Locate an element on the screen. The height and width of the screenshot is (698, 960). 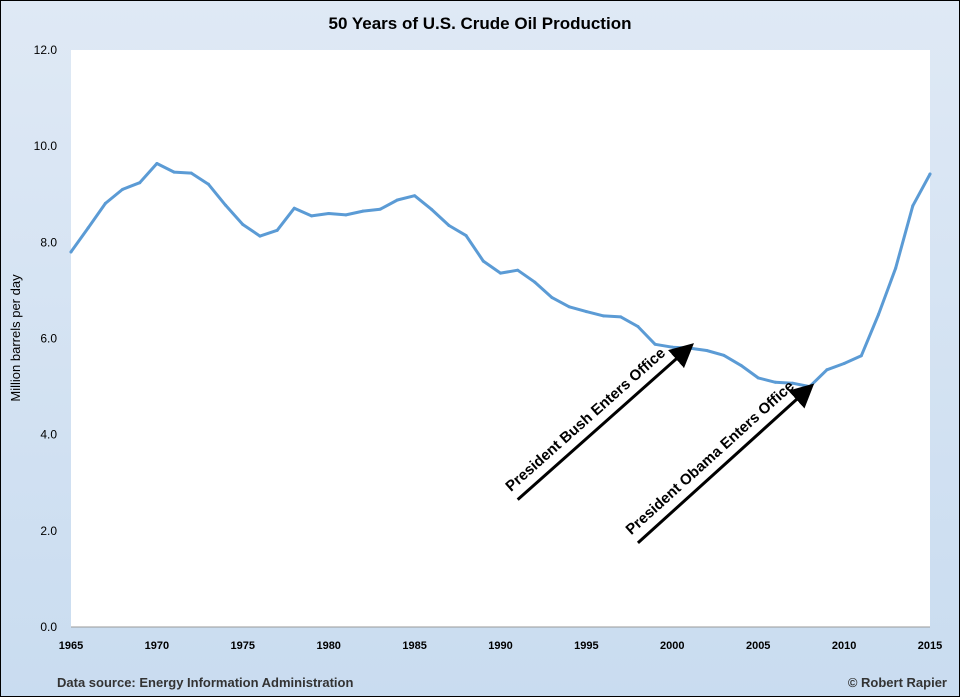
x-tick-label: 1995 is located at coordinates (586, 646).